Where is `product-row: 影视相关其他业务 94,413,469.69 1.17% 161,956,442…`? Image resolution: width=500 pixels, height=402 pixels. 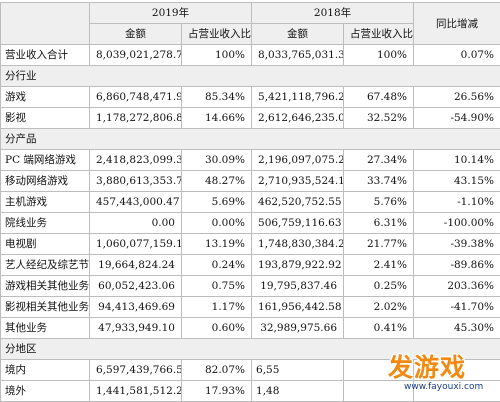
product-row: 影视相关其他业务 94,413,469.69 1.17% 161,956,442… is located at coordinates (250, 307).